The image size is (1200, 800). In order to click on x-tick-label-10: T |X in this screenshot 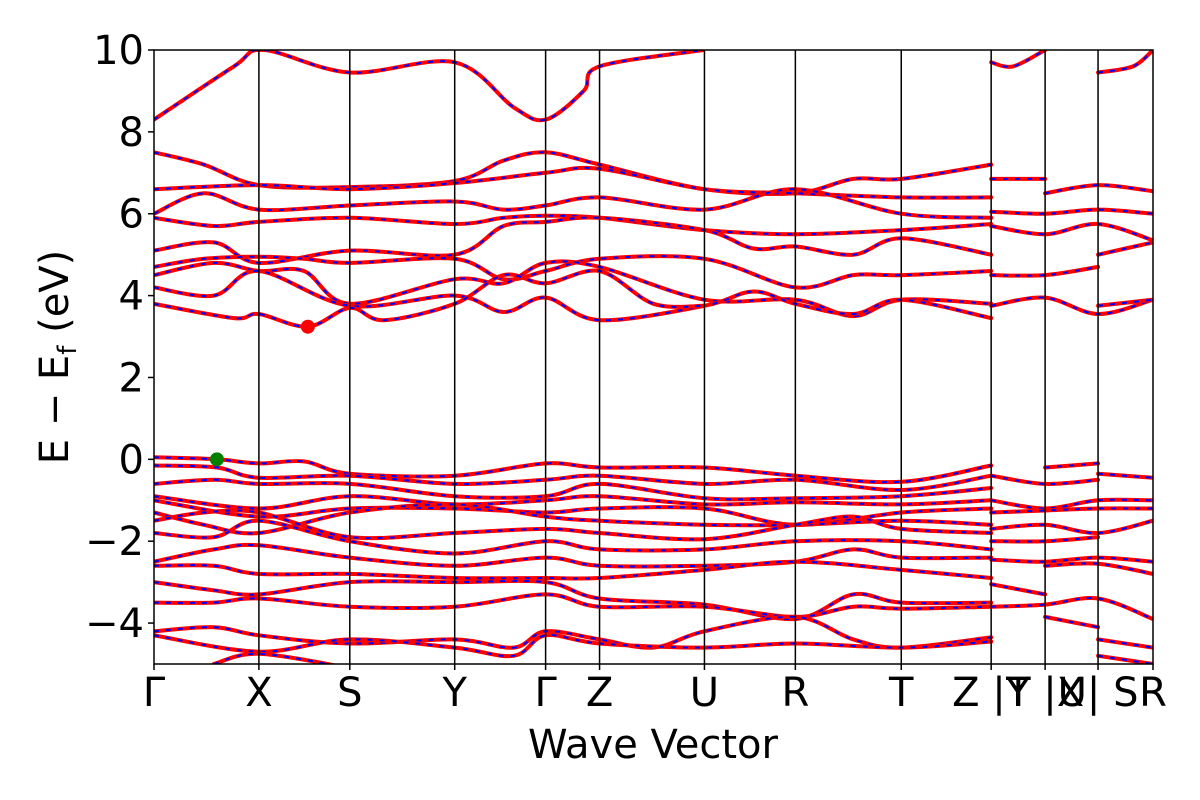, I will do `click(1044, 693)`.